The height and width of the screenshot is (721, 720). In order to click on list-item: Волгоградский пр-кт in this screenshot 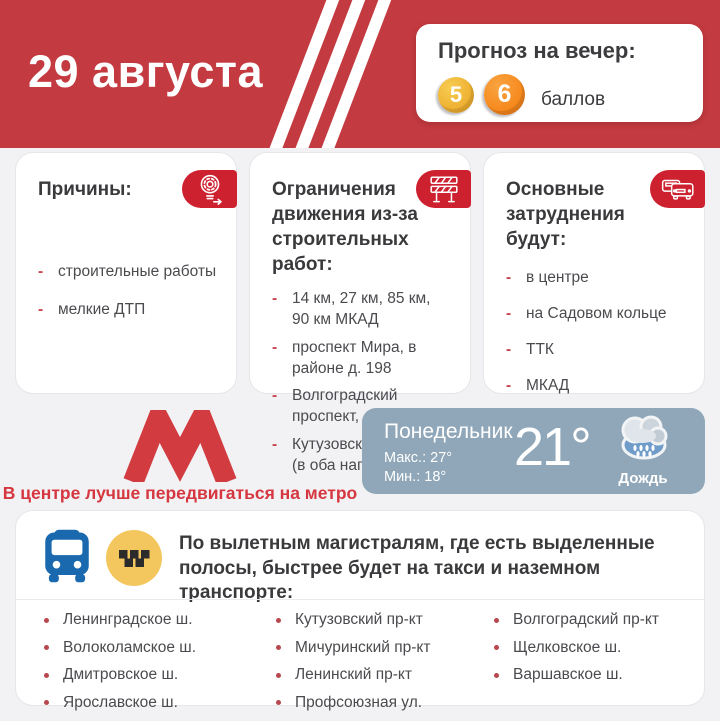, I will do `click(594, 620)`.